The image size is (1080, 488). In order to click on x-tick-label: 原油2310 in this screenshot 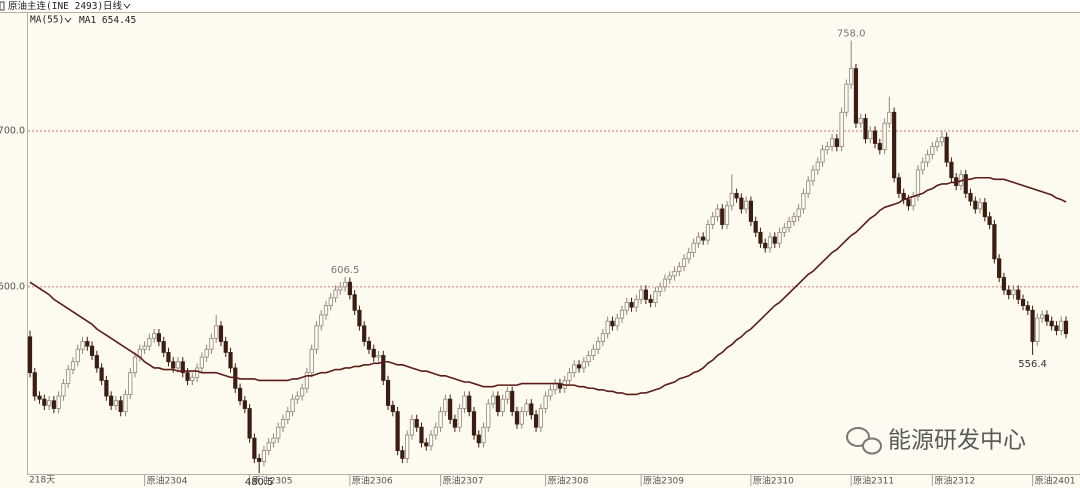, I will do `click(773, 481)`.